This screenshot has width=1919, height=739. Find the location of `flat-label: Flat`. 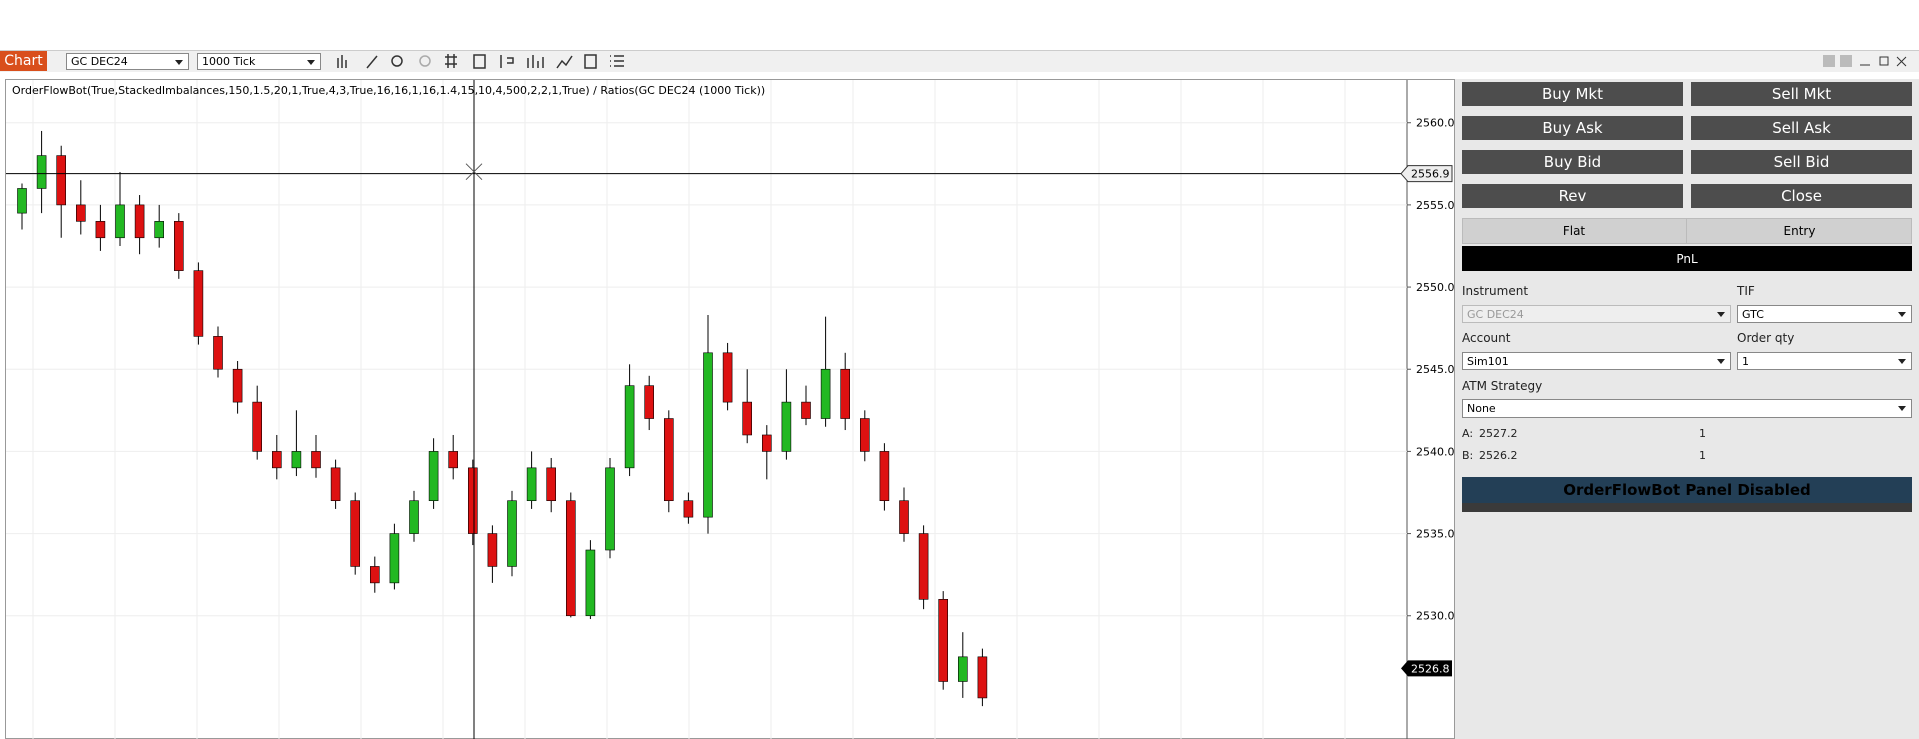

flat-label: Flat is located at coordinates (1574, 231).